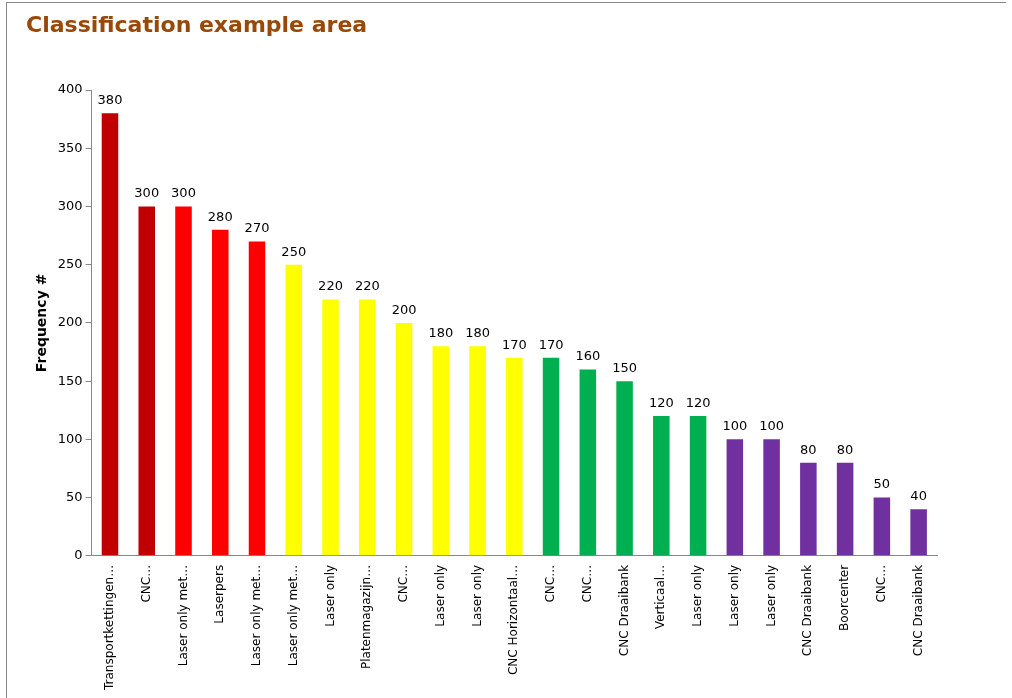  Describe the element at coordinates (110, 100) in the screenshot. I see `data-label: 380` at that location.